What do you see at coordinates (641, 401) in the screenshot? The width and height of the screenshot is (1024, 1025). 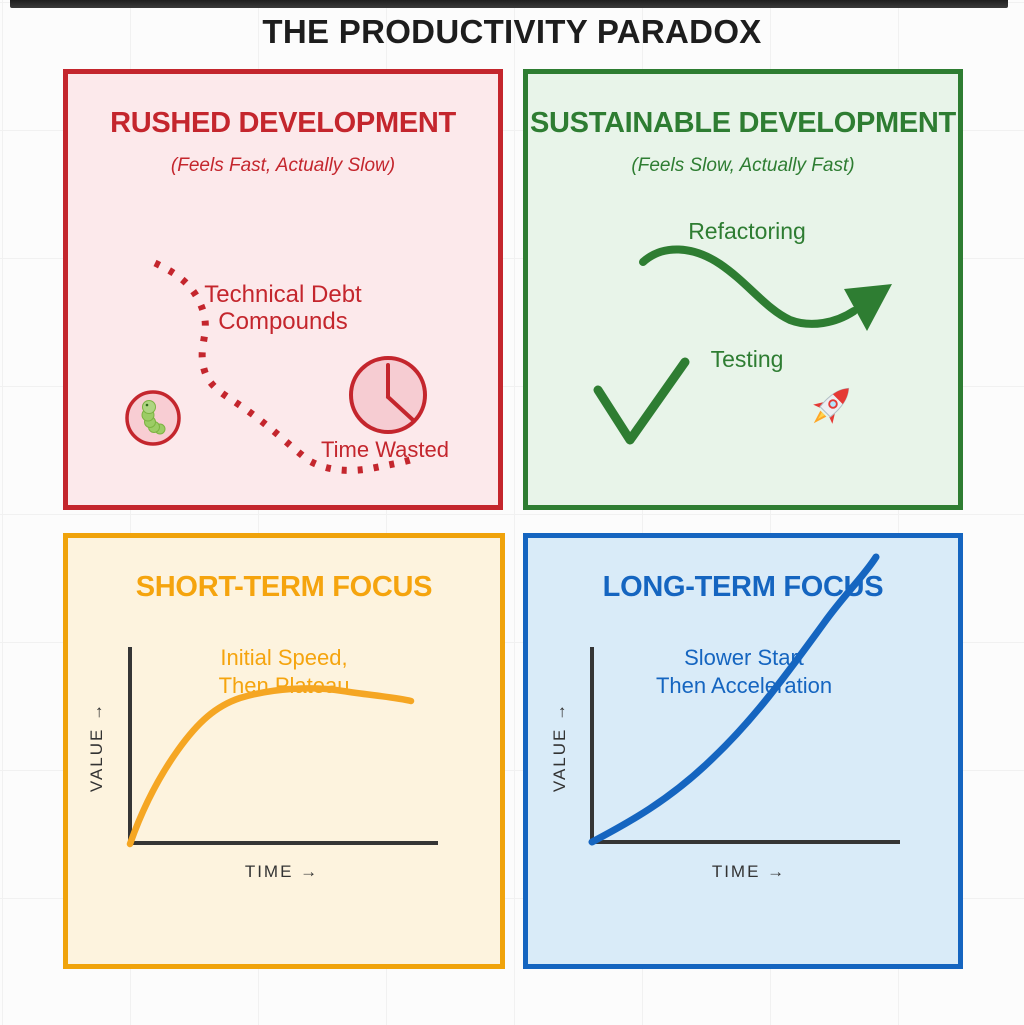 I see `checkmark-icon` at bounding box center [641, 401].